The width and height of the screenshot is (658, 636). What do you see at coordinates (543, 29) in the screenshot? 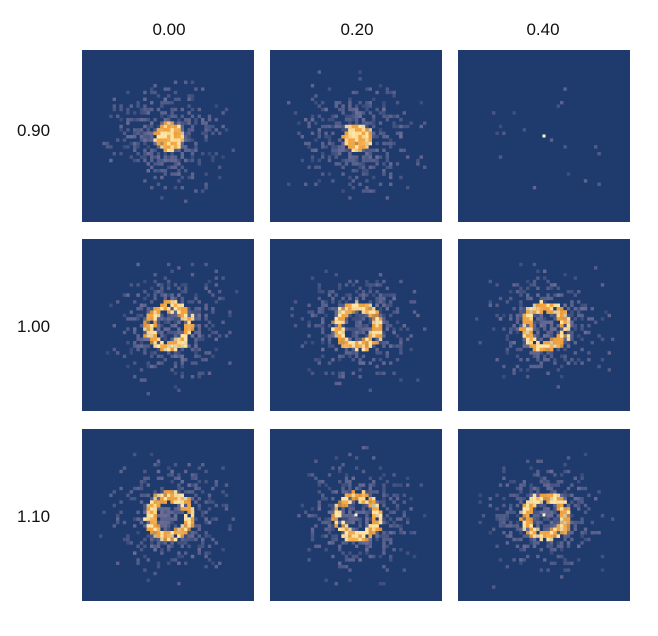
I see `column-label-2: 0.40` at bounding box center [543, 29].